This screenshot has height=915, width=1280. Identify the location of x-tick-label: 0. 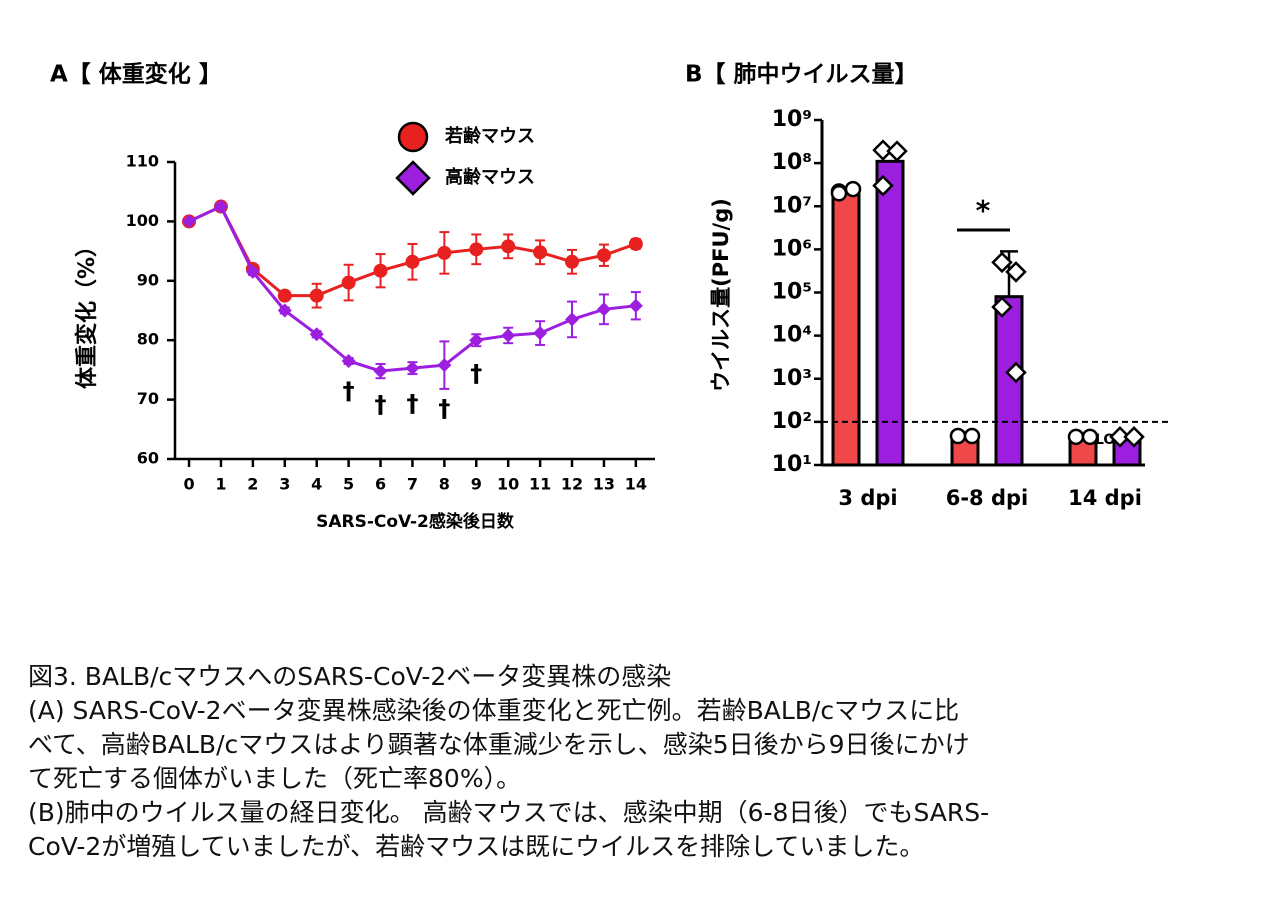
(188, 484).